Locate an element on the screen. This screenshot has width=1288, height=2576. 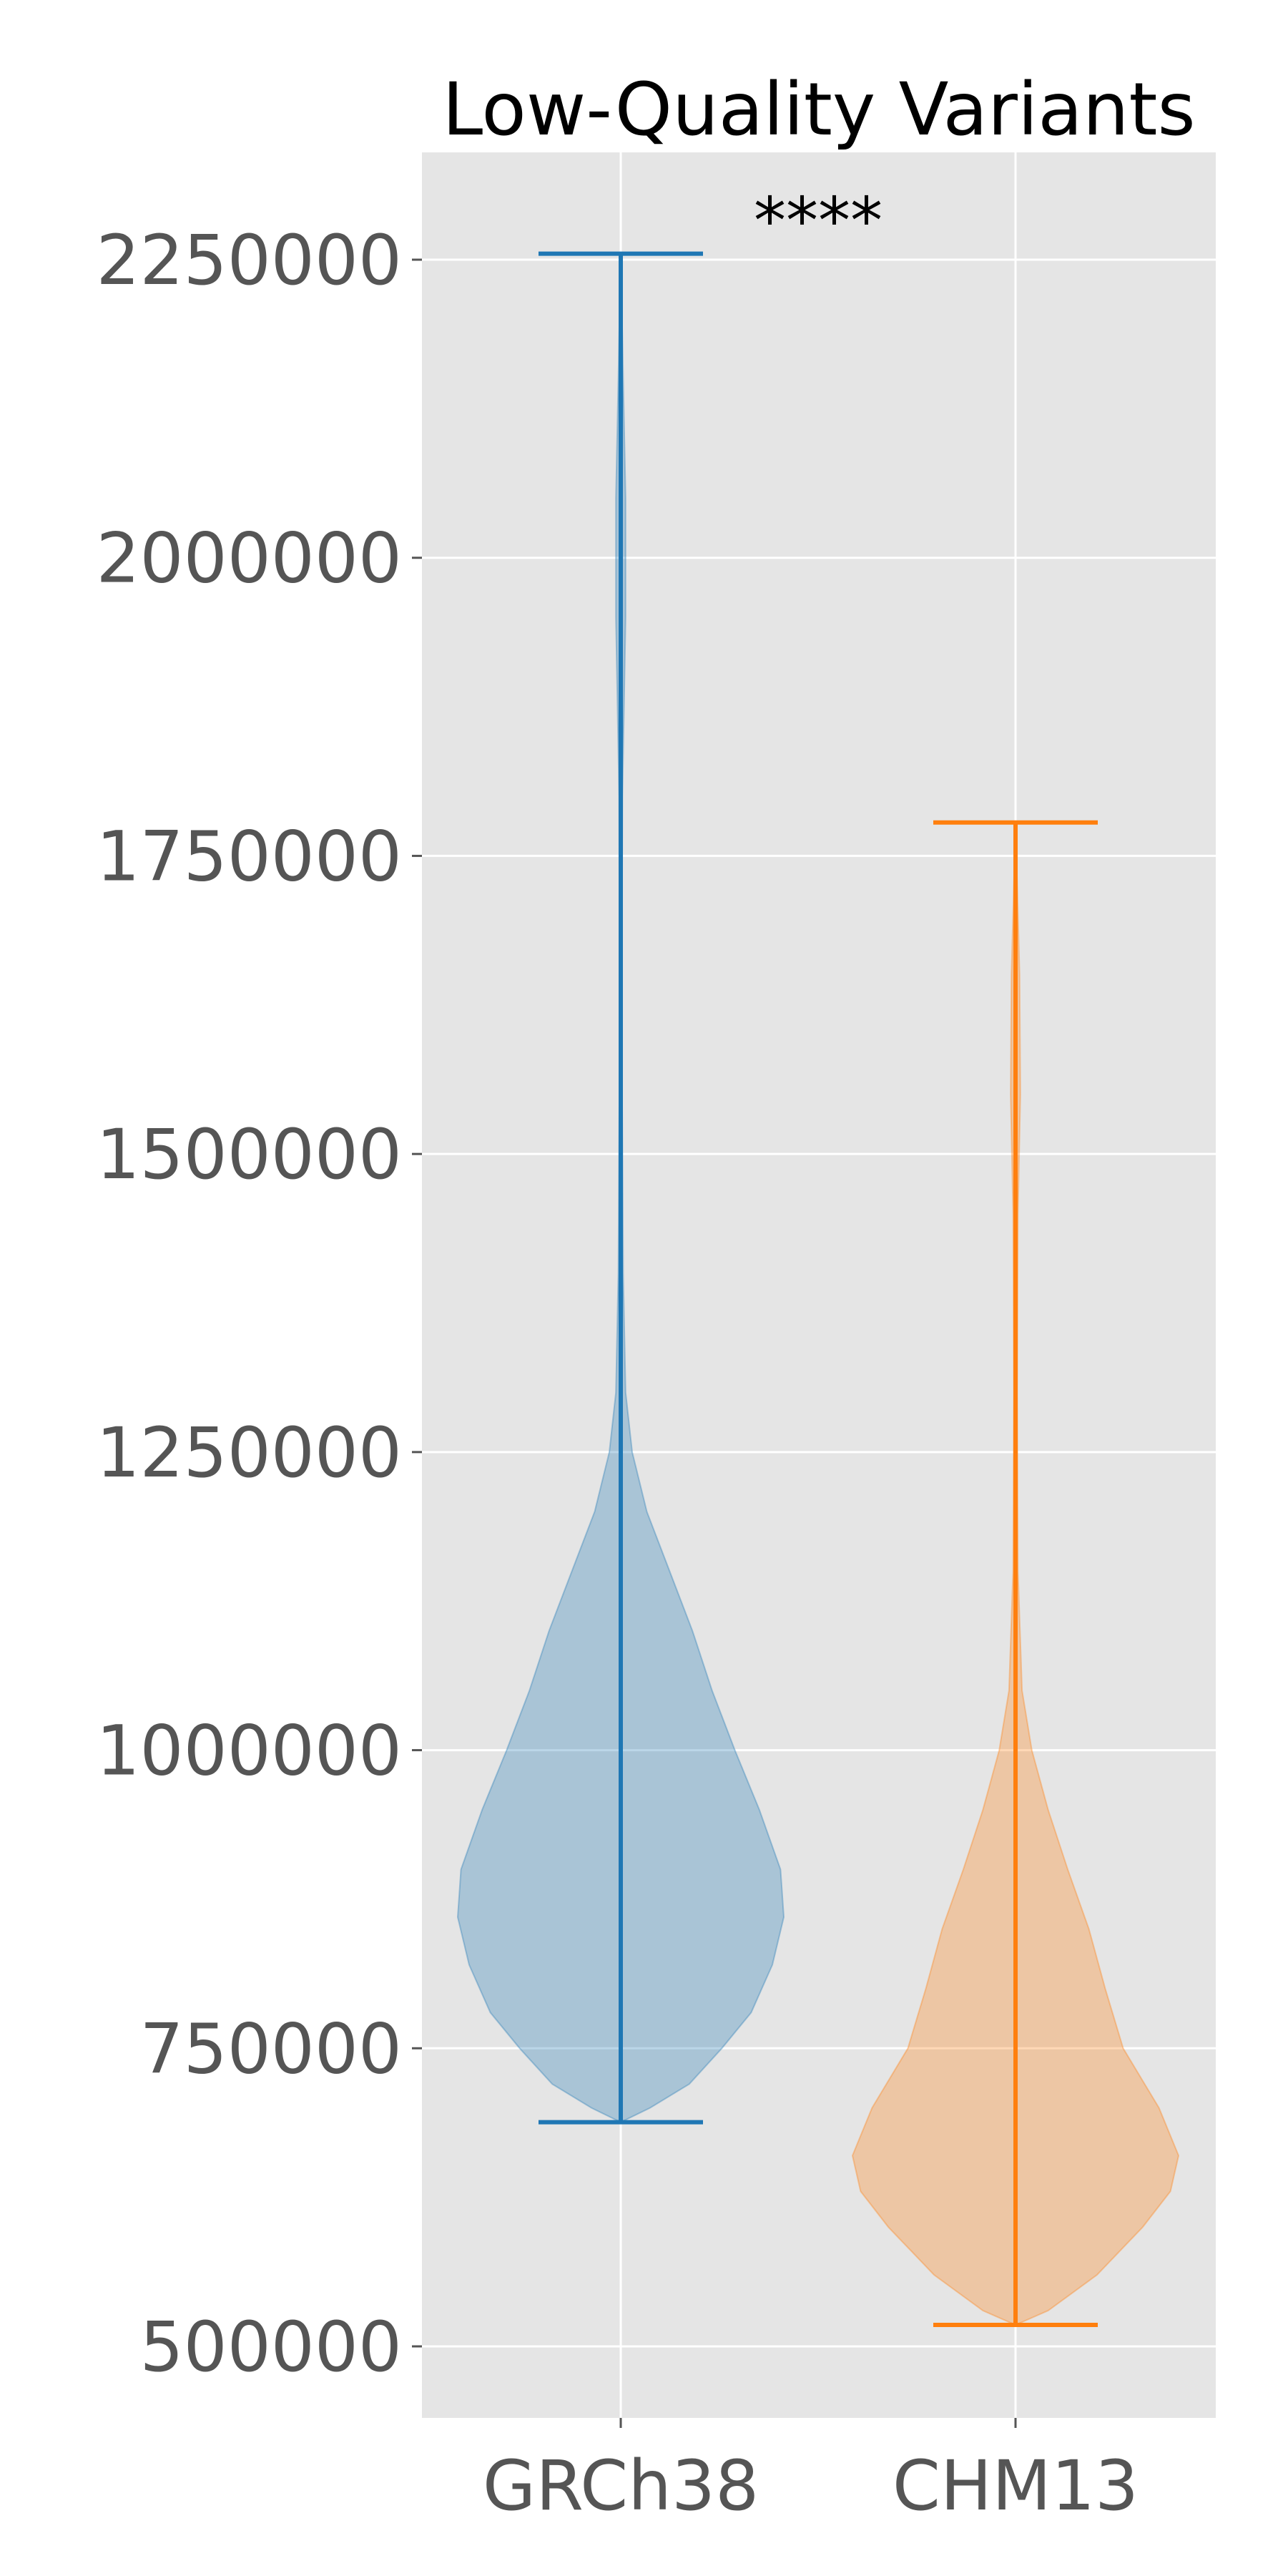
y-tick-label: 1250000 is located at coordinates (249, 1453).